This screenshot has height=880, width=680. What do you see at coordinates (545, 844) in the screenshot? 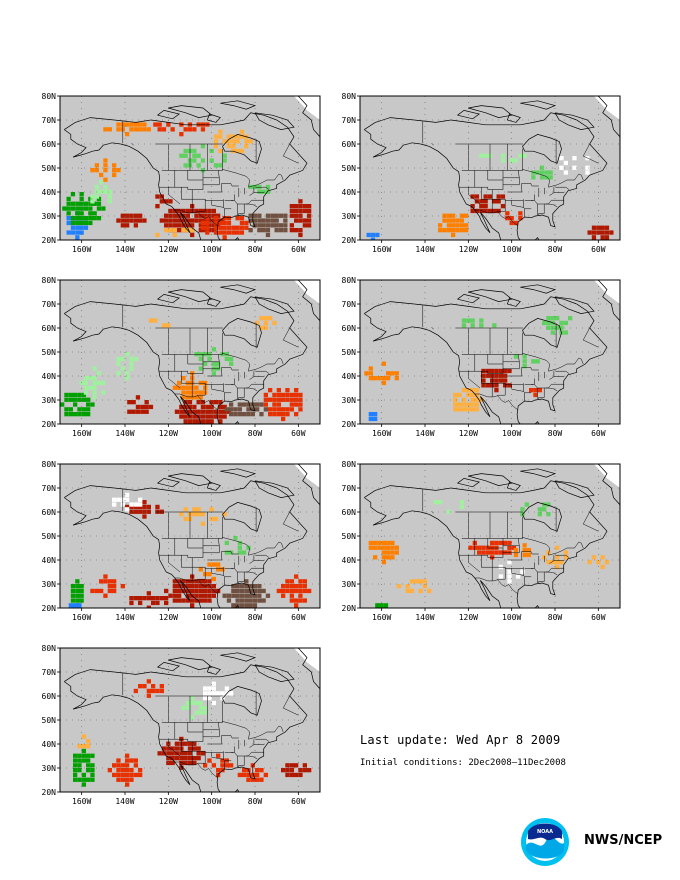
I see `noaa-logo: NOAA` at bounding box center [545, 844].